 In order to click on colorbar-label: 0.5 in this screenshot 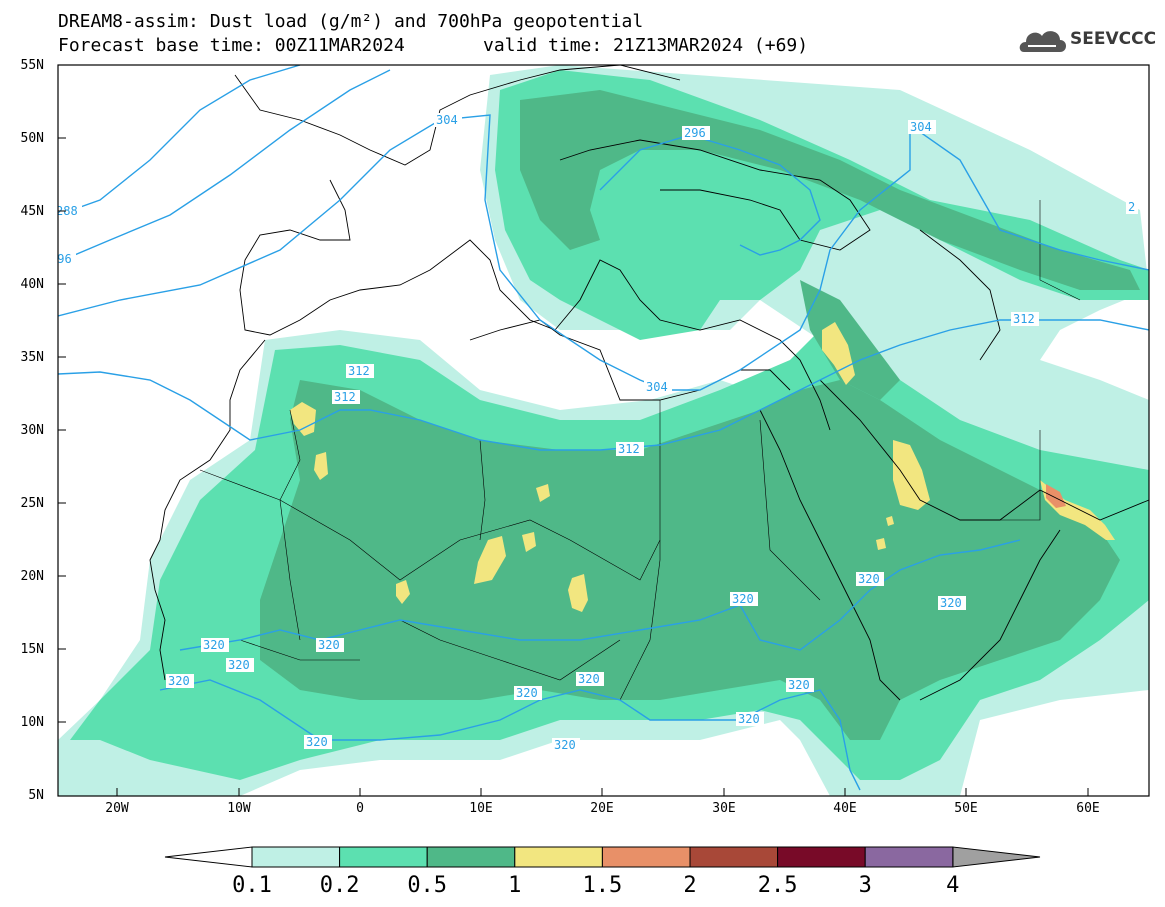, I will do `click(427, 885)`.